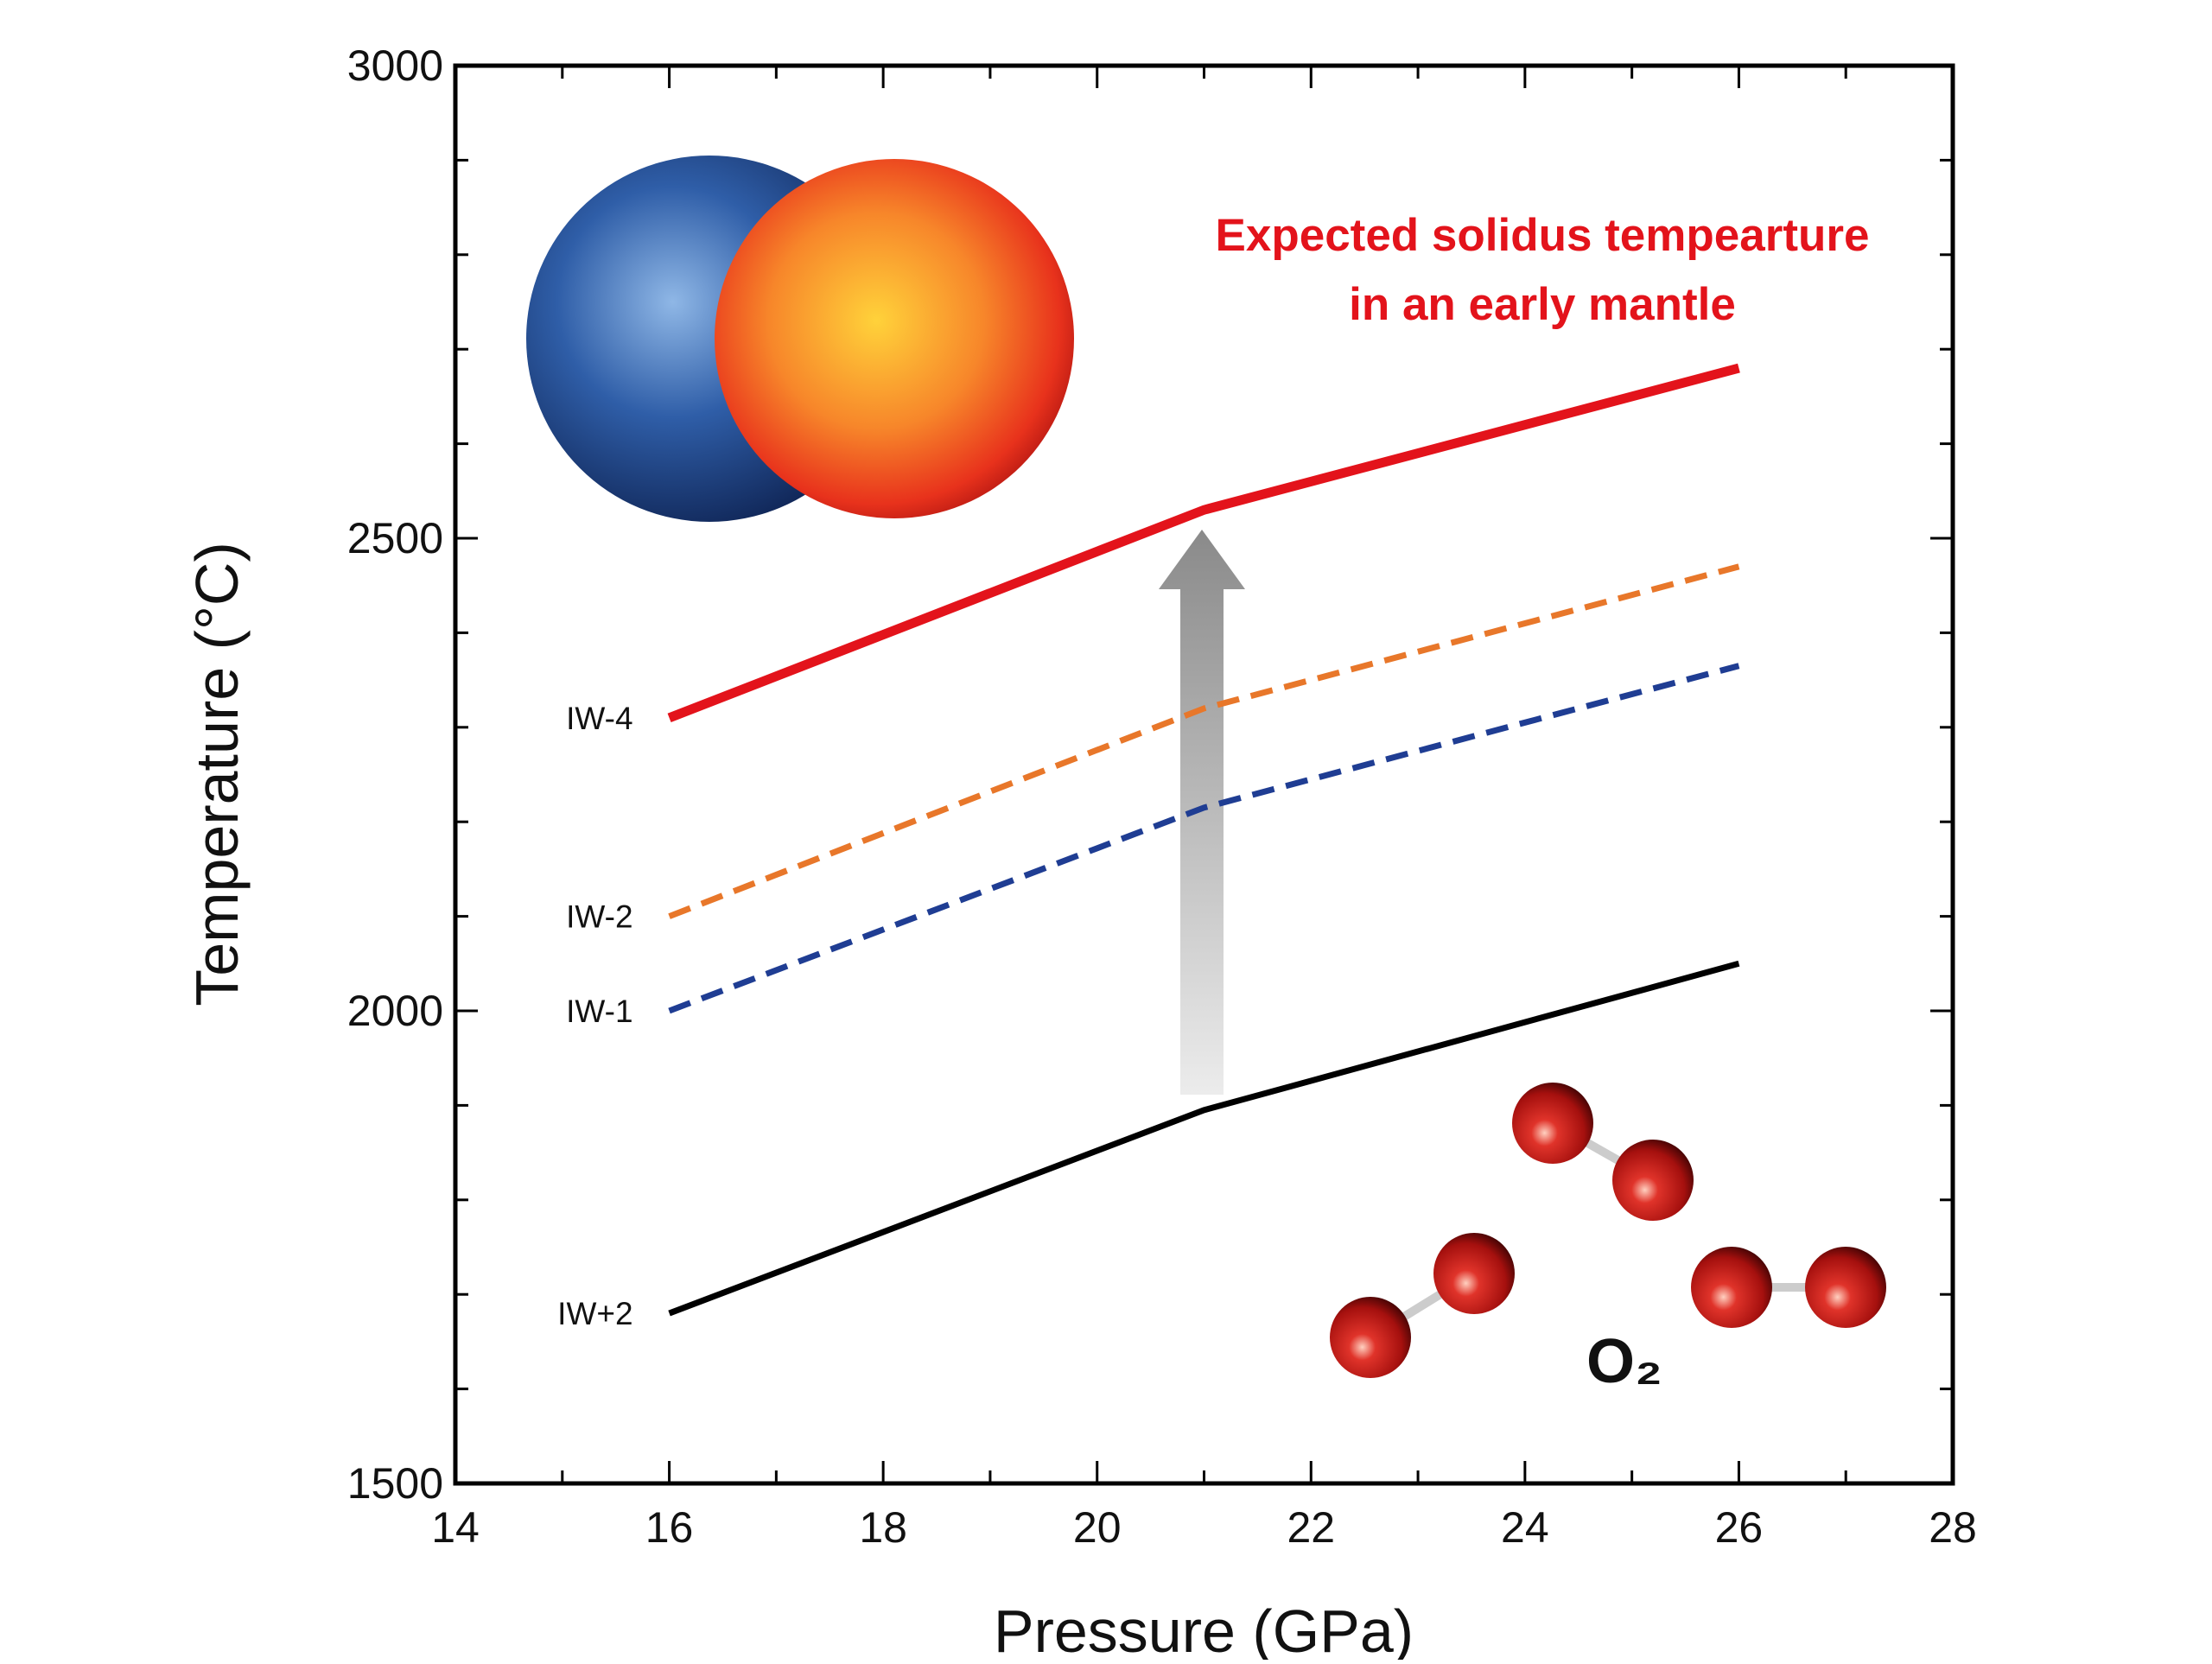 The image size is (2212, 1664). Describe the element at coordinates (1204, 1628) in the screenshot. I see `x-axis-title: Pressure (GPa)` at that location.